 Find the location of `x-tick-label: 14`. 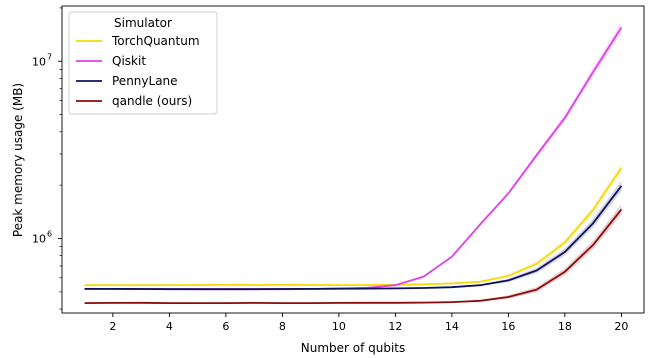

x-tick-label: 14 is located at coordinates (452, 326).